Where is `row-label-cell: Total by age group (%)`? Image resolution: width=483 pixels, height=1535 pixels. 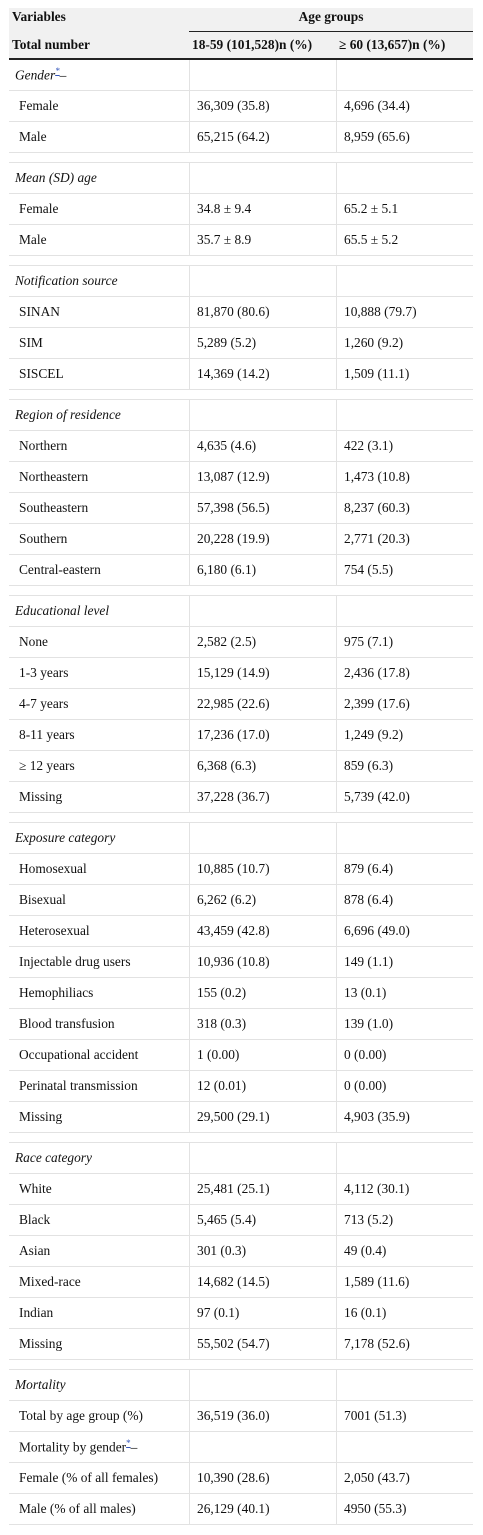 row-label-cell: Total by age group (%) is located at coordinates (99, 1416).